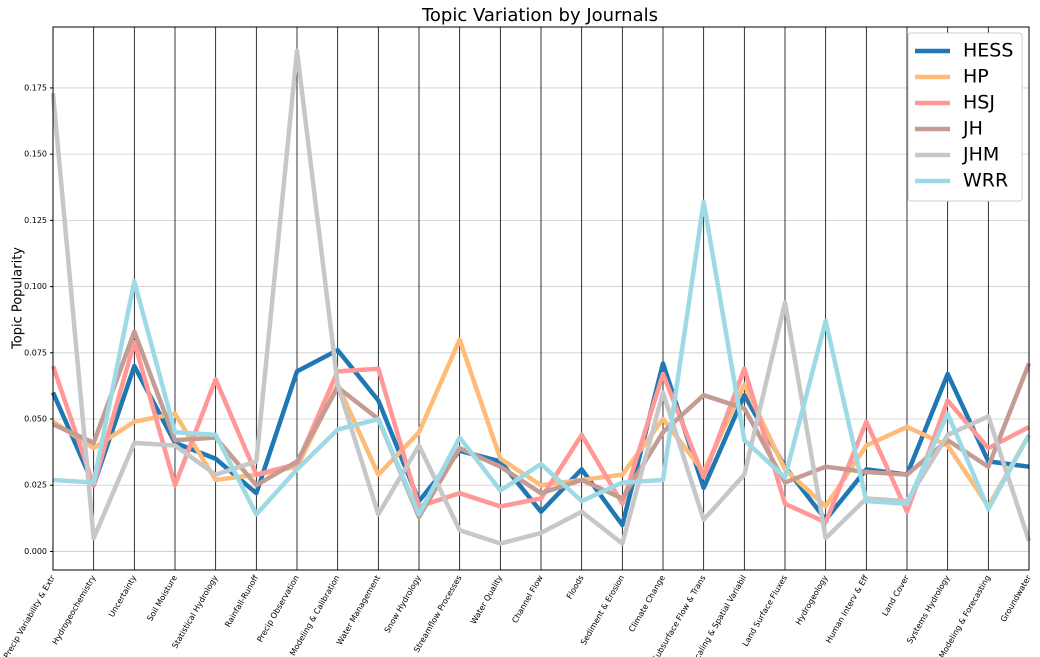 Image resolution: width=1040 pixels, height=657 pixels. I want to click on x-tick-label: Systems Hydrology, so click(928, 610).